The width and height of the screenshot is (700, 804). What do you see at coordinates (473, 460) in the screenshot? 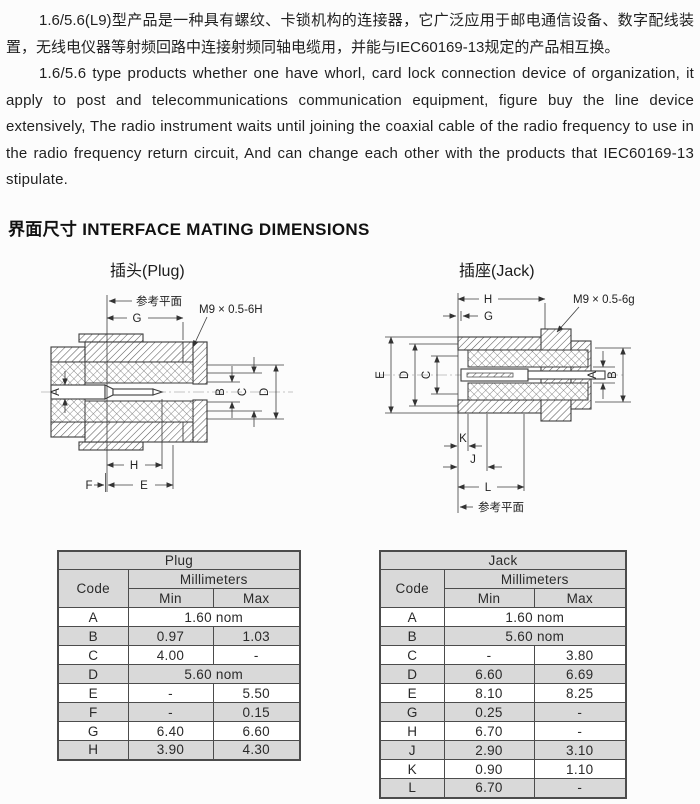
I see `jack-dim-label-j: J` at bounding box center [473, 460].